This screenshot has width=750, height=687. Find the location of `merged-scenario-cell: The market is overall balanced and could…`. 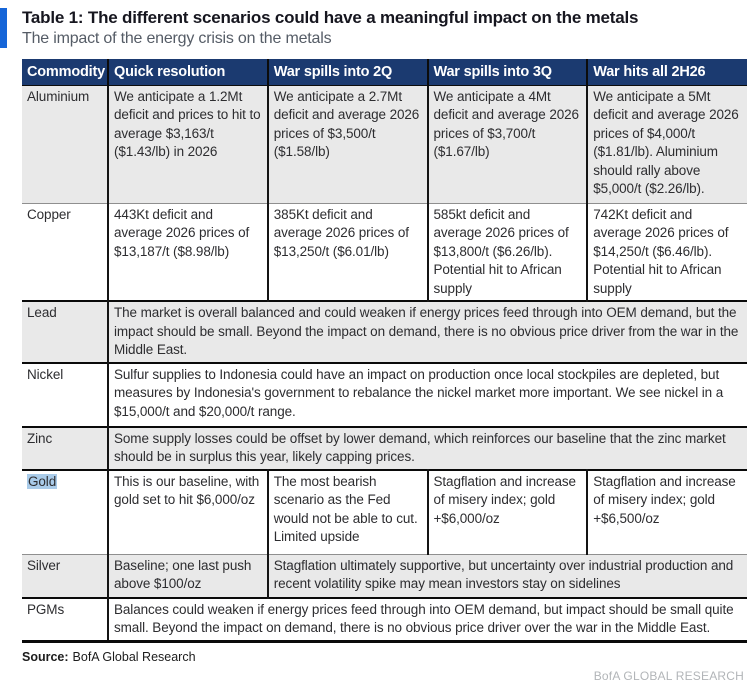

merged-scenario-cell: The market is overall balanced and could… is located at coordinates (427, 331).